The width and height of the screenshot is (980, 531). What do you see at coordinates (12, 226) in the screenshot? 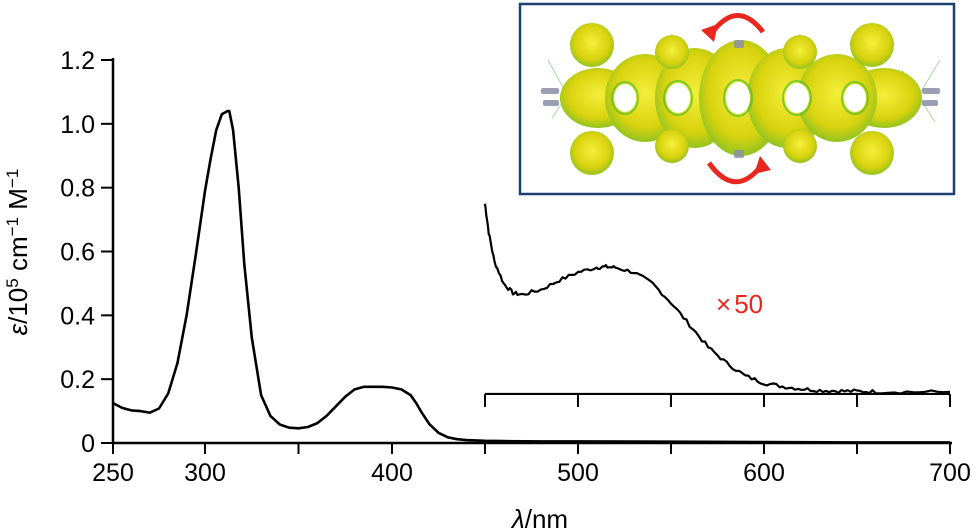
I see `y-axis-label-cm-exponent: −1` at bounding box center [12, 226].